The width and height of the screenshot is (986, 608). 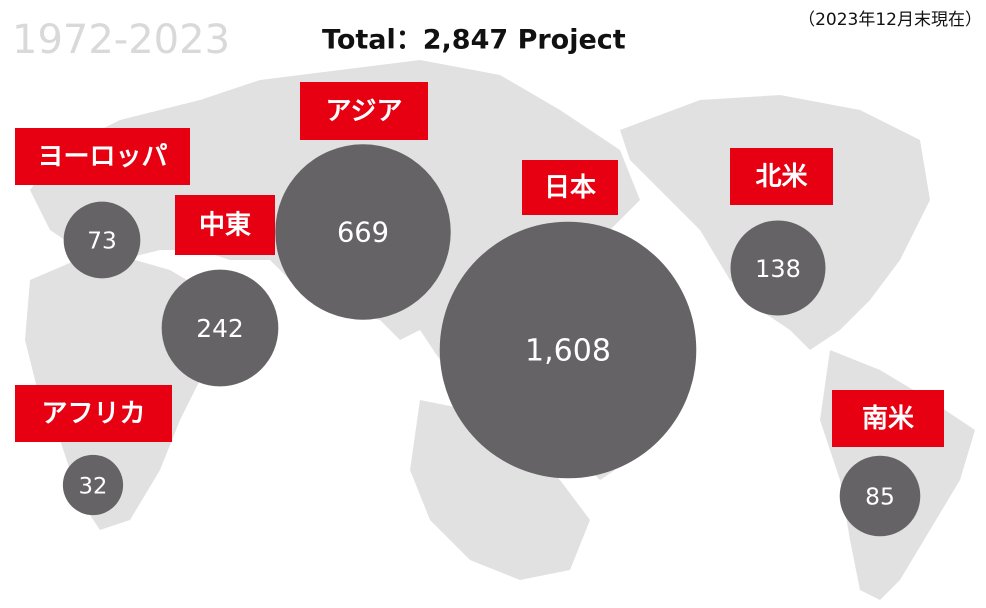 I want to click on bubble-label: 32, so click(x=93, y=487).